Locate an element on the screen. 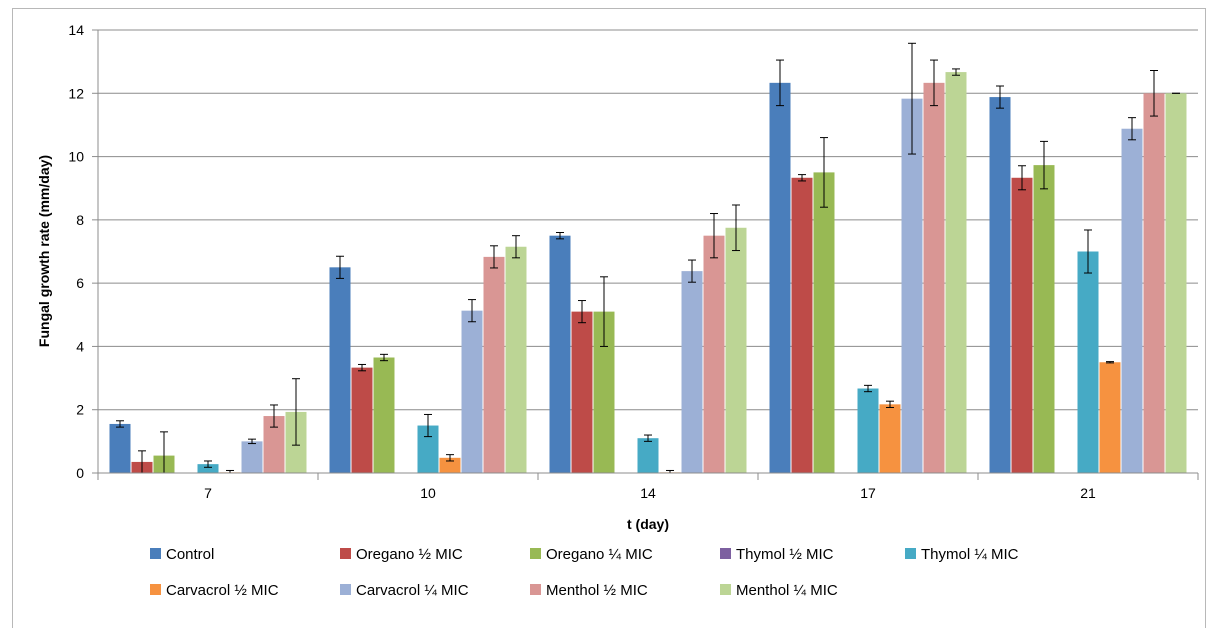  y-tick-label: 12 is located at coordinates (76, 93).